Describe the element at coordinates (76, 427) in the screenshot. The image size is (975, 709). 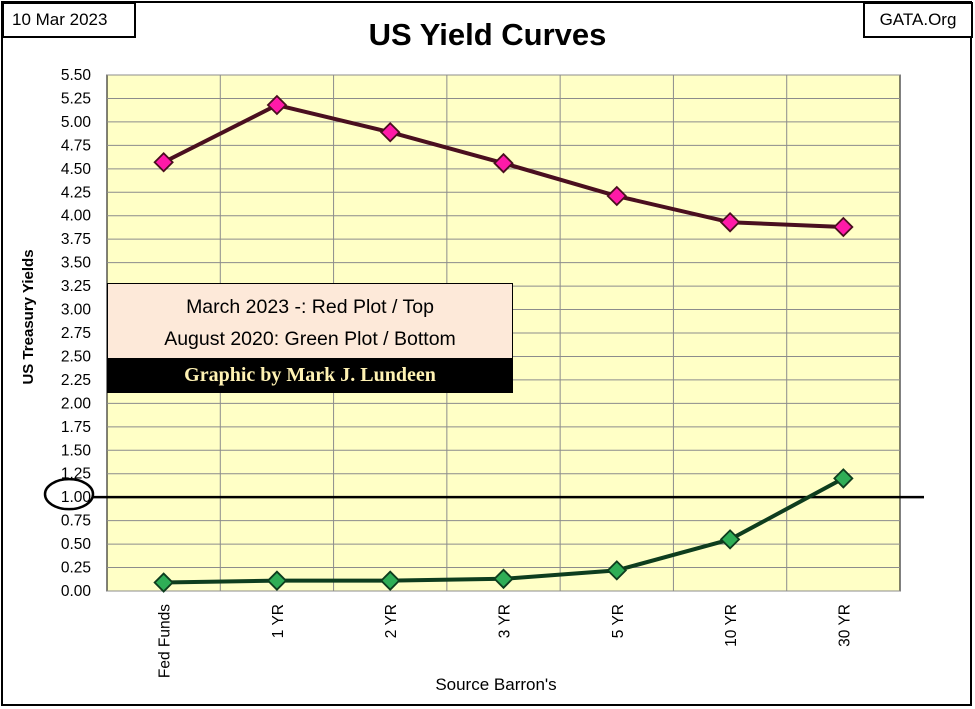
I see `y-tick-label: 1.75` at that location.